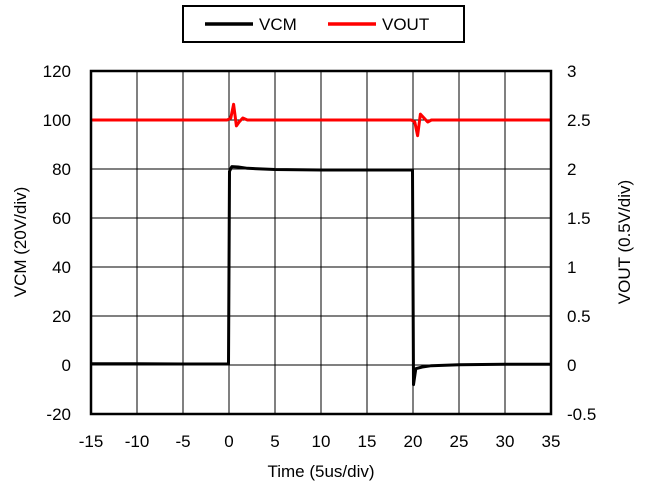  I want to click on y-left-tick-labels: -20 0 20 40 60 80 100 120, so click(57, 243).